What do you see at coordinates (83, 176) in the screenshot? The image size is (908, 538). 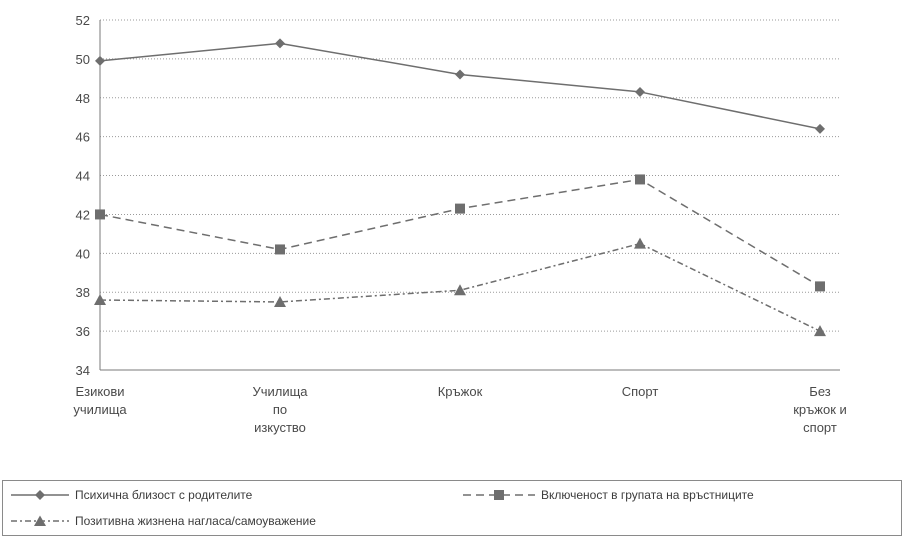 I see `y-tick-label-44: 44` at bounding box center [83, 176].